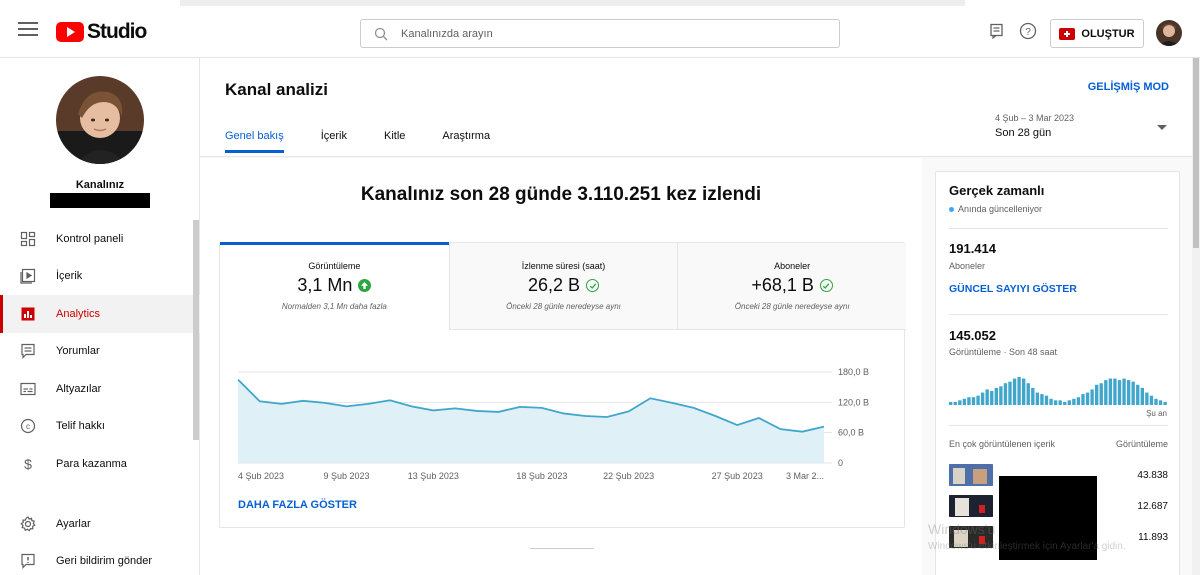  I want to click on sidebar-item-content: İçerik, so click(100, 277).